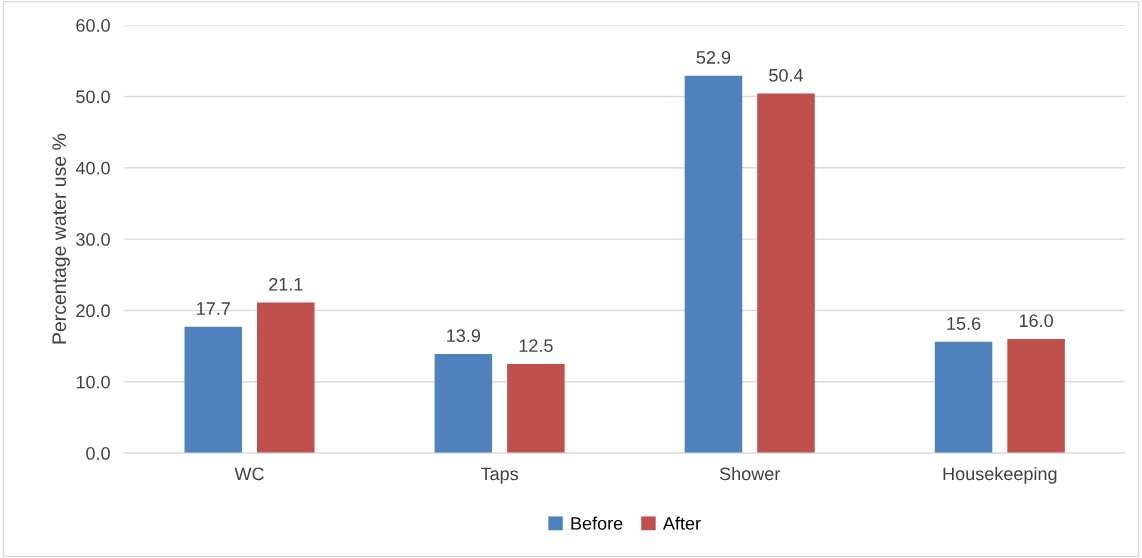 This screenshot has width=1142, height=558. I want to click on y-tick-label: 10.0, so click(93, 382).